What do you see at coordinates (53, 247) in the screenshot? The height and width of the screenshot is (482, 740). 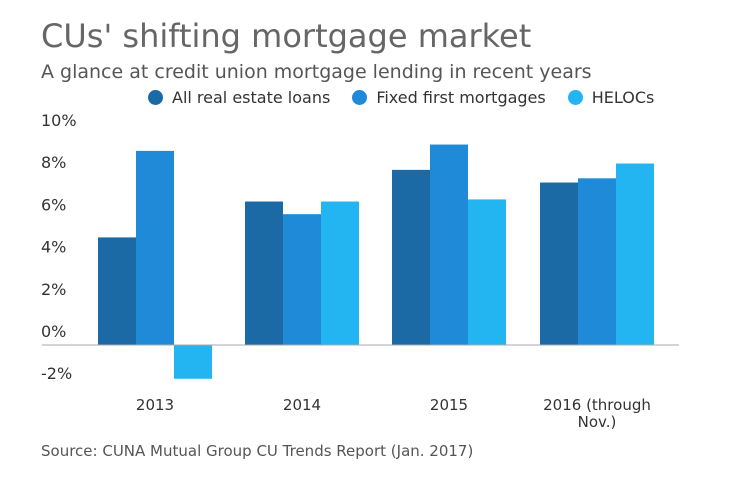 I see `y-tick-label: 4%` at bounding box center [53, 247].